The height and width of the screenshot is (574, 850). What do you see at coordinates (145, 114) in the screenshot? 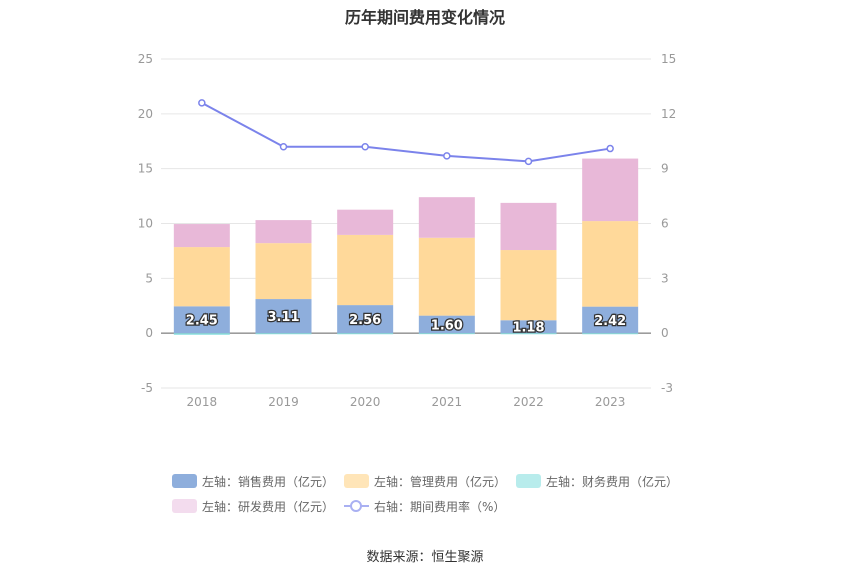
I see `left-axis-tick-label: 20` at bounding box center [145, 114].